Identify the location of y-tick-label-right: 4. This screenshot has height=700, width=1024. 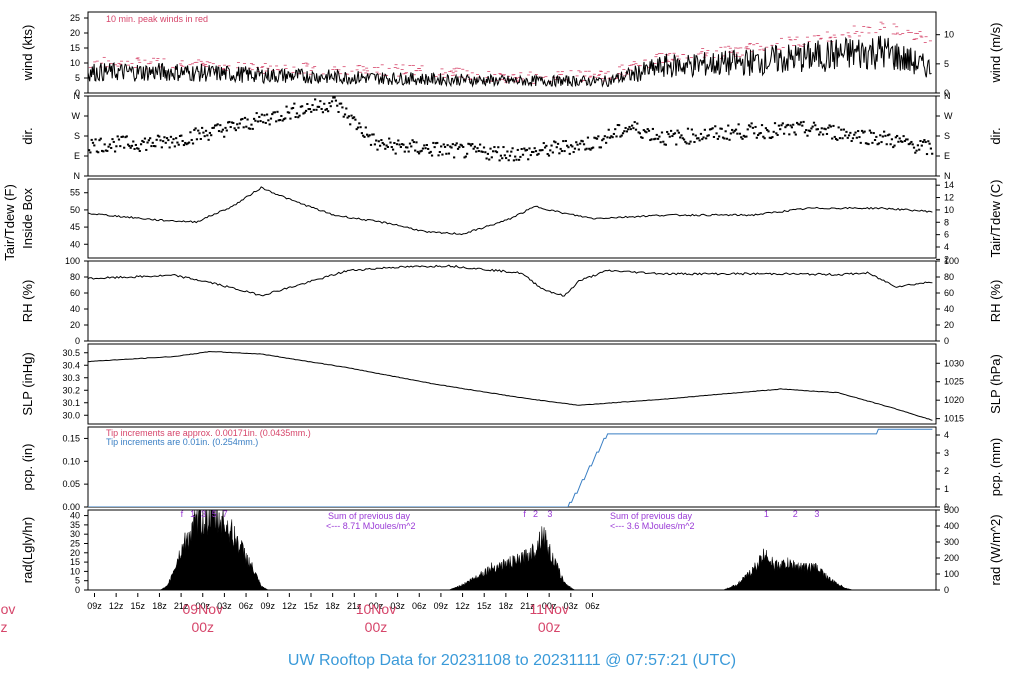
(946, 435).